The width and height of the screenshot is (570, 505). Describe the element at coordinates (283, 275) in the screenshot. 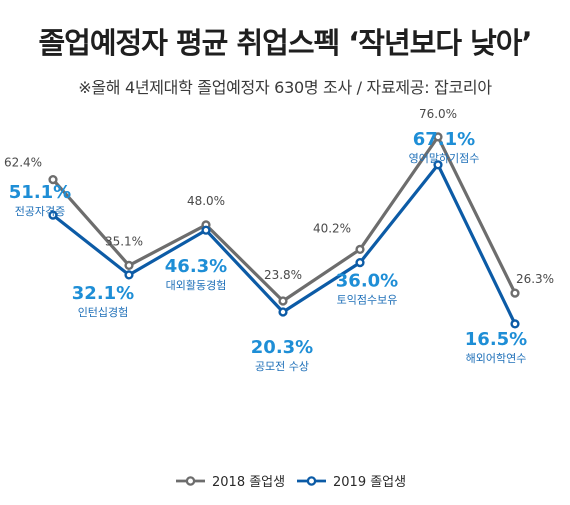

I see `data-label-2018: 23.8%` at that location.